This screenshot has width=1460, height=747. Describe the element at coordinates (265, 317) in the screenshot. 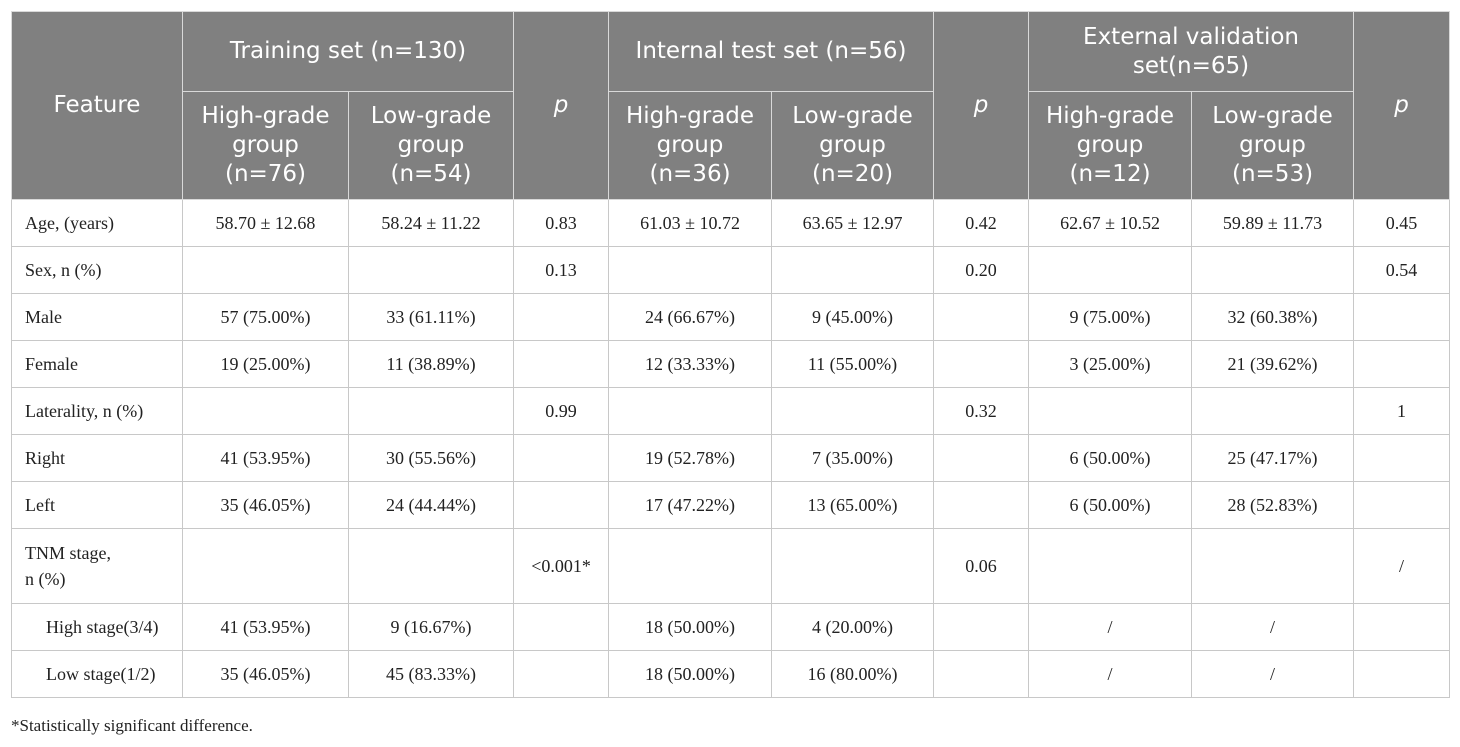

I see `data-cell: 57 (75.00%)` at that location.